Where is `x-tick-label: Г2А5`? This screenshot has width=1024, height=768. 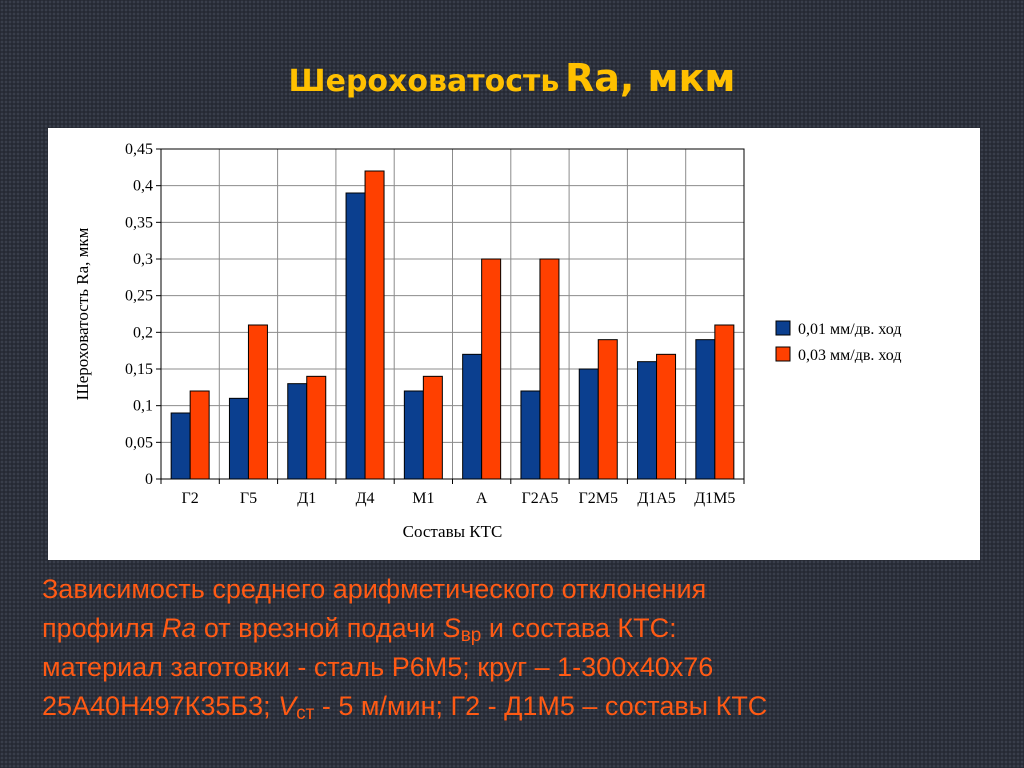 x-tick-label: Г2А5 is located at coordinates (540, 498).